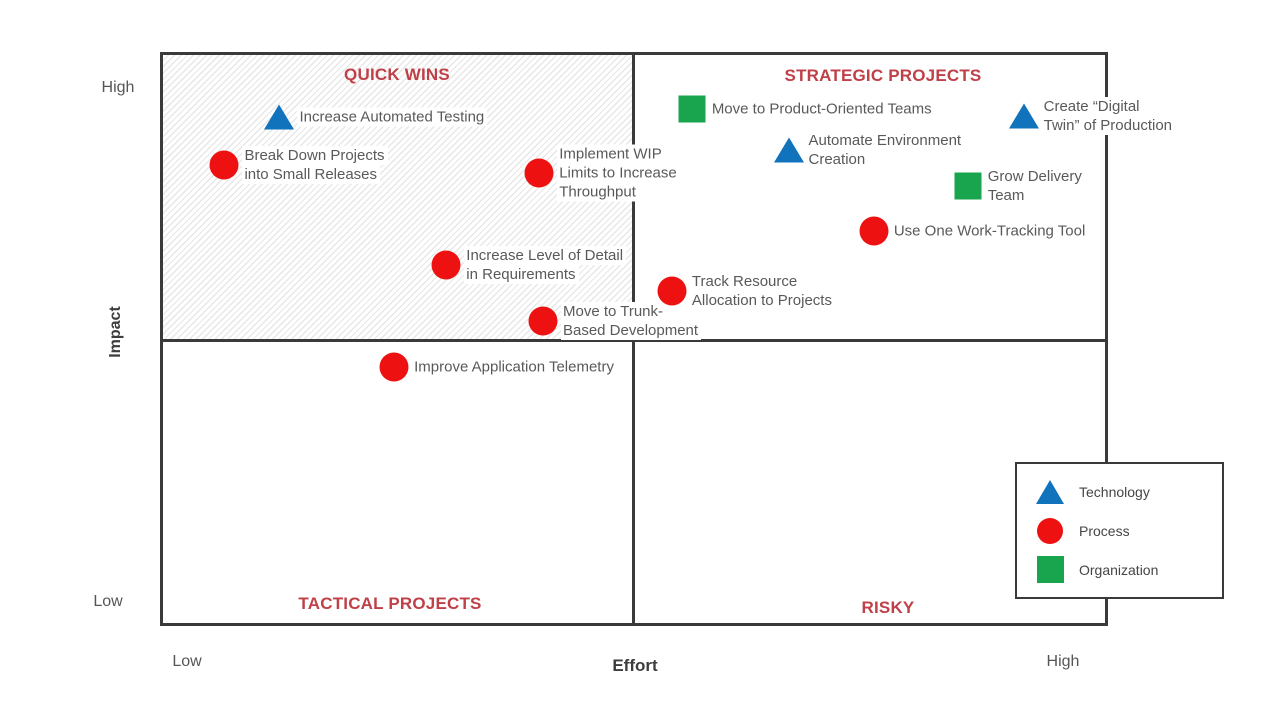 Image resolution: width=1280 pixels, height=720 pixels. What do you see at coordinates (187, 661) in the screenshot?
I see `x-axis-low-label: Low` at bounding box center [187, 661].